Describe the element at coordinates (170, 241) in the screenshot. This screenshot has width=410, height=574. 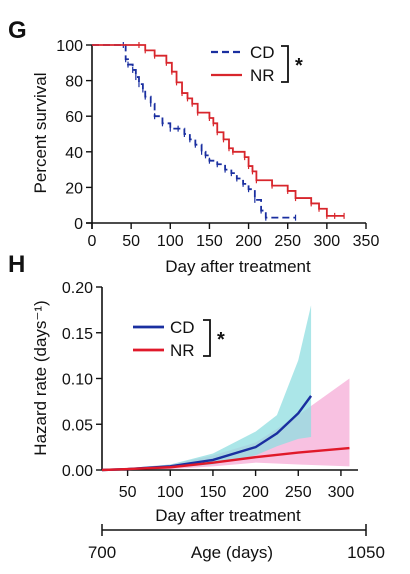
I see `g-x-tick-label: 100` at that location.